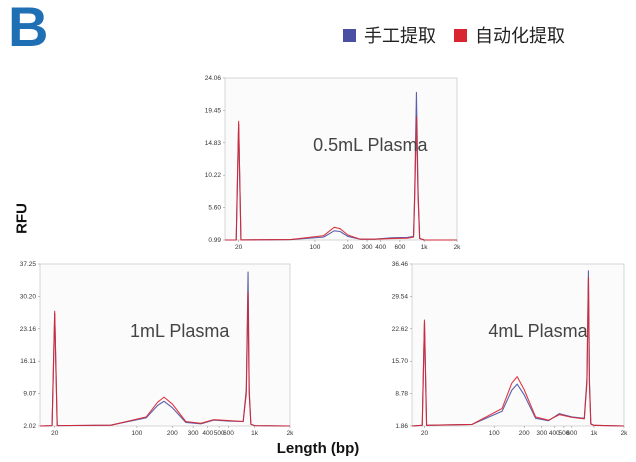 This screenshot has width=636, height=462. What do you see at coordinates (213, 175) in the screenshot?
I see `y-tick-label: 10.22` at bounding box center [213, 175].